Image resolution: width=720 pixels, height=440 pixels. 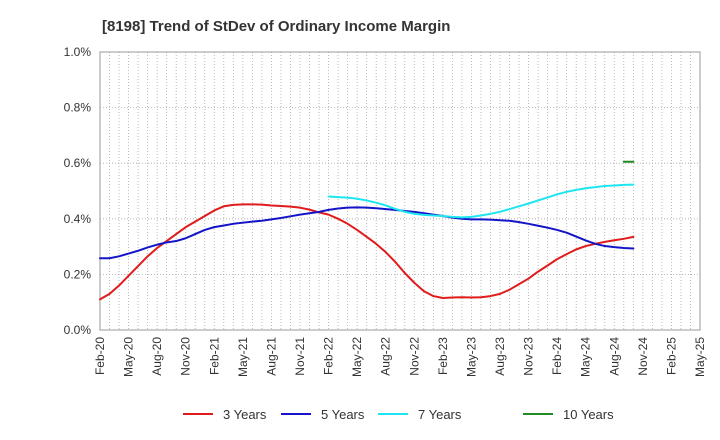 What do you see at coordinates (671, 356) in the screenshot?
I see `x-tick-label: Feb-25` at bounding box center [671, 356].